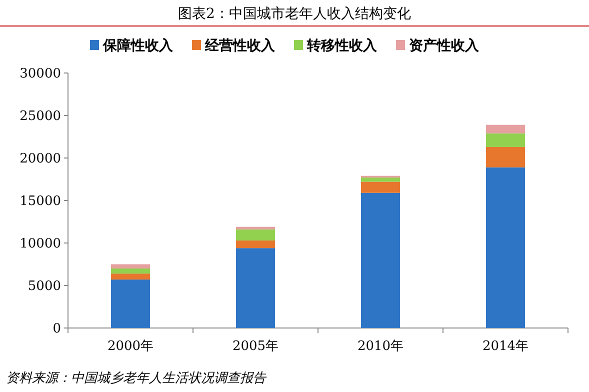 This screenshot has height=392, width=589. Describe the element at coordinates (40, 201) in the screenshot. I see `y-tick-label: 15000` at that location.